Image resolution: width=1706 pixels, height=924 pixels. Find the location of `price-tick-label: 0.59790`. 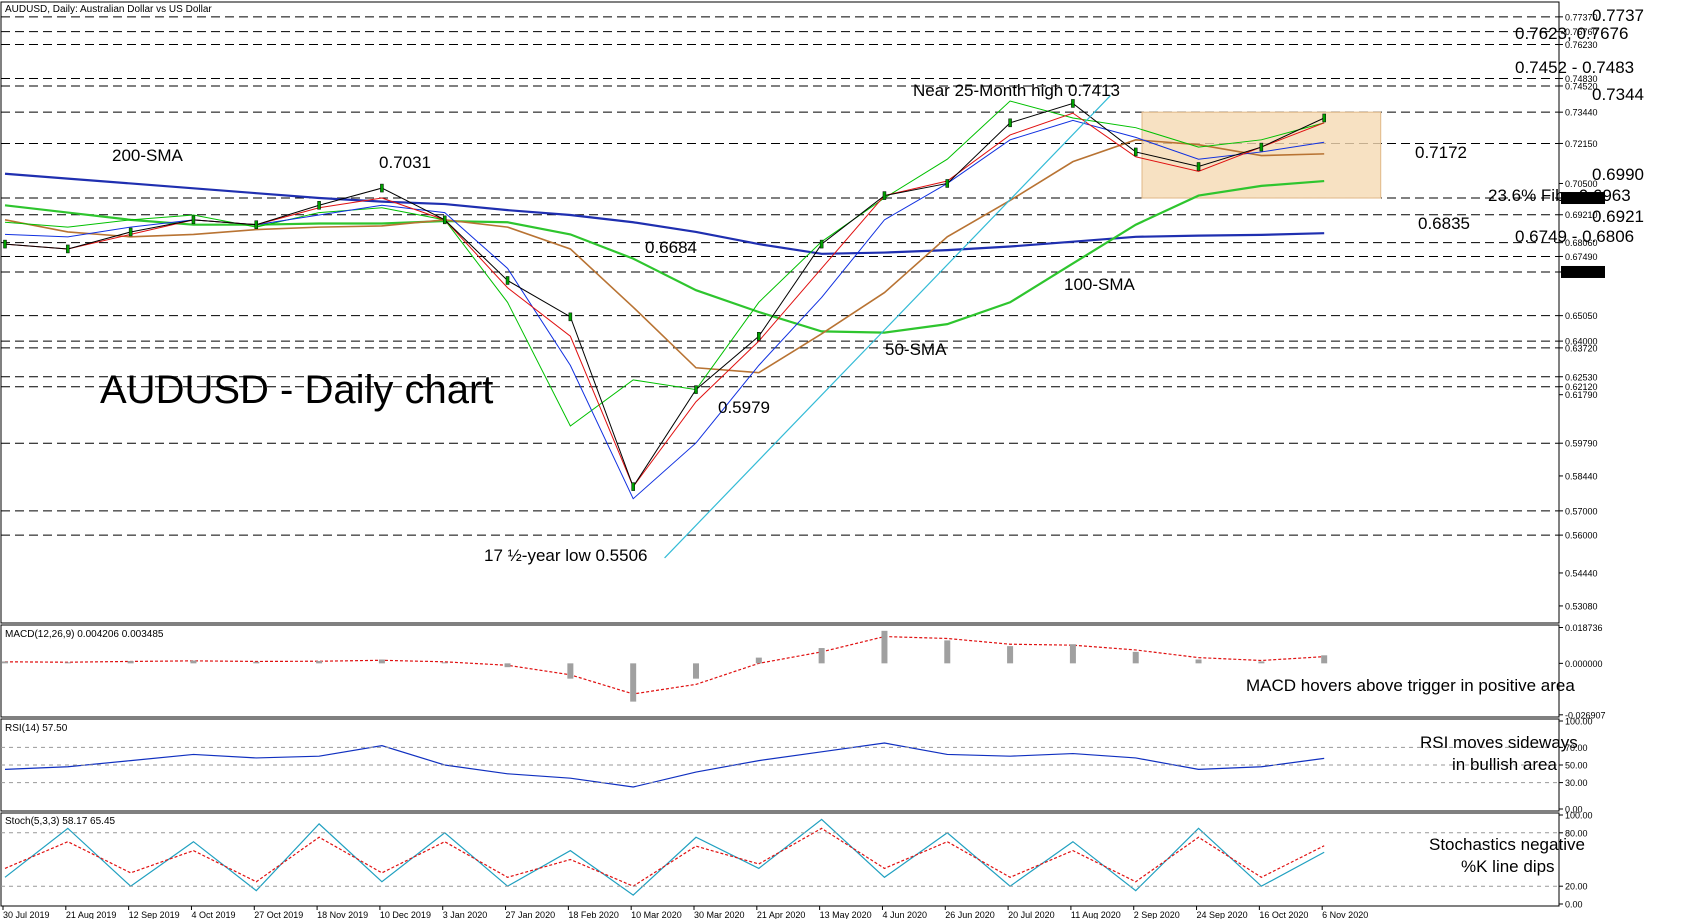

price-tick-label: 0.59790 is located at coordinates (1581, 444).